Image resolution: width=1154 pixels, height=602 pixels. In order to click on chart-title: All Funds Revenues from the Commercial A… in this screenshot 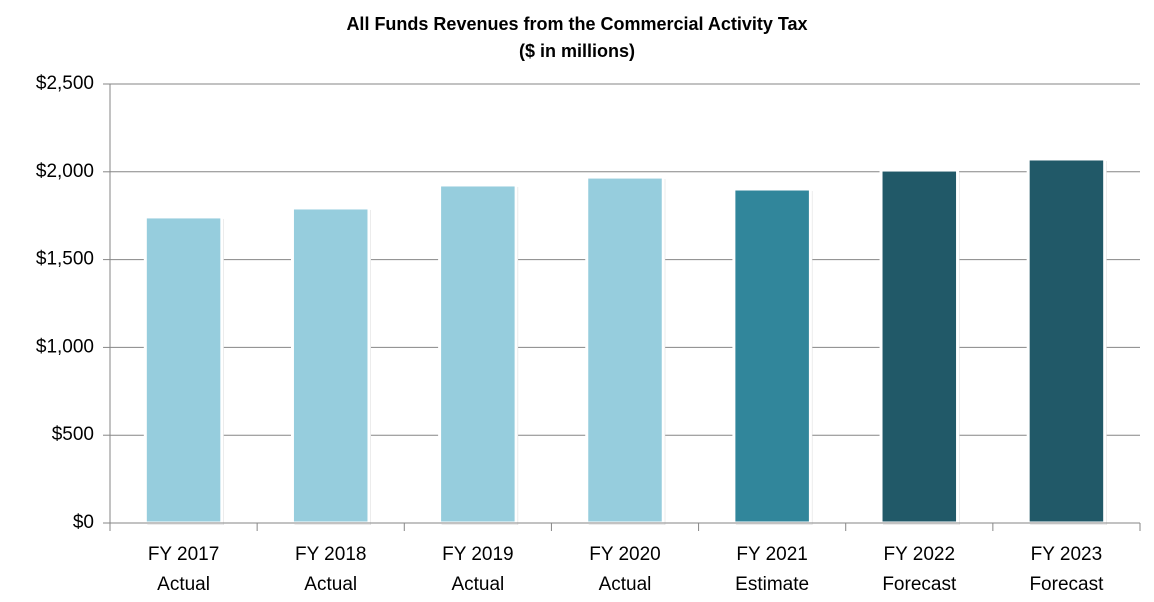, I will do `click(576, 24)`.